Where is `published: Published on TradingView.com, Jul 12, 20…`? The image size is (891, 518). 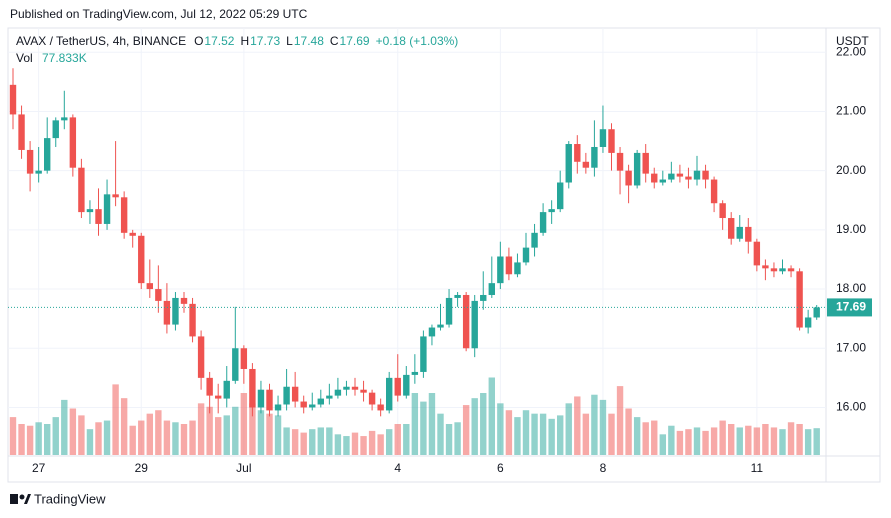
published: Published on TradingView.com, Jul 12, 20… is located at coordinates (159, 14).